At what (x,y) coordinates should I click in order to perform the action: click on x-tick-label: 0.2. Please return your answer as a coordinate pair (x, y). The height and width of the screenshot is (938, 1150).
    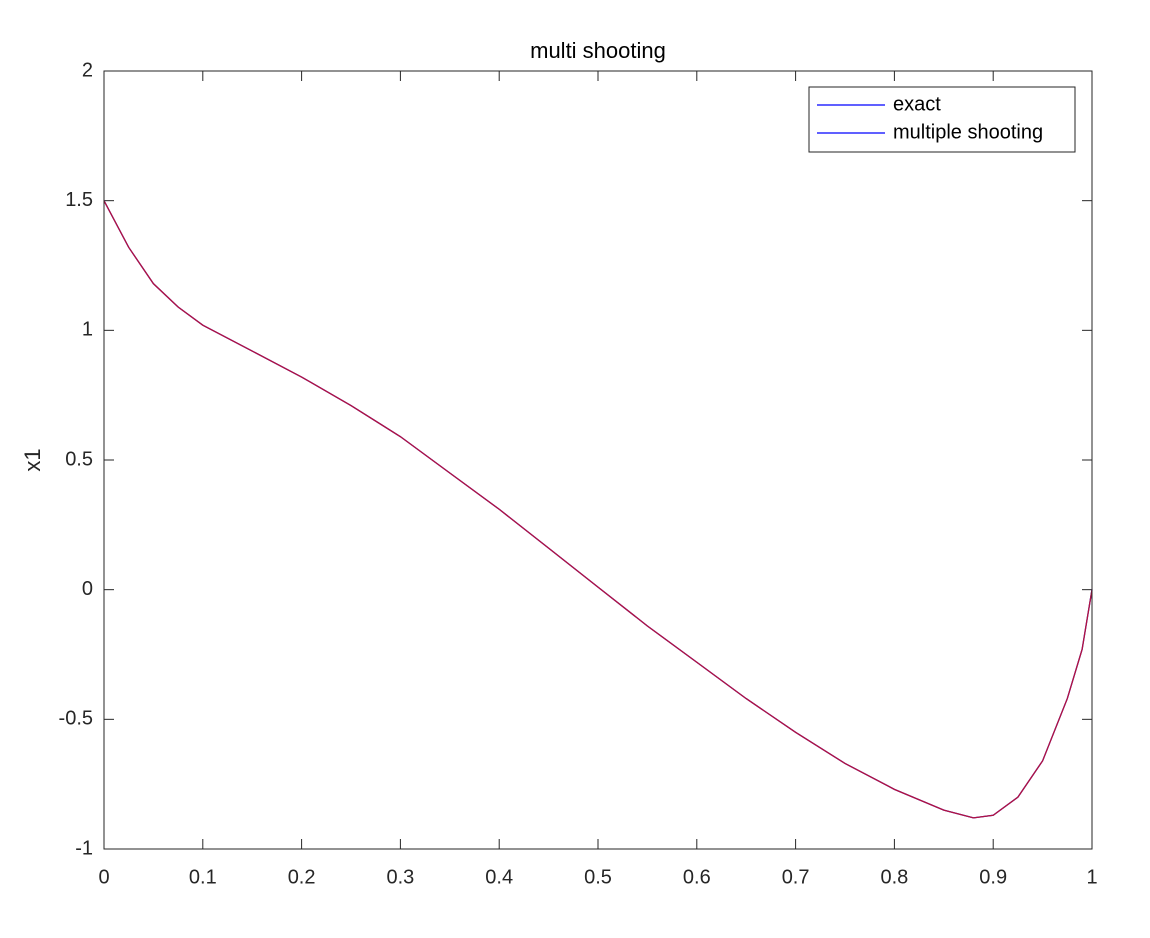
    Looking at the image, I should click on (302, 877).